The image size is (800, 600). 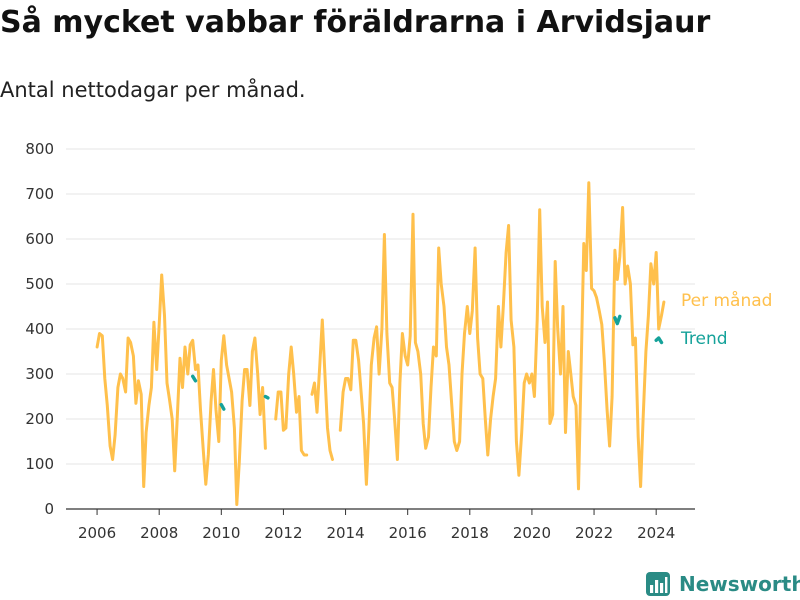 I want to click on bar-chart-logo-icon, so click(x=658, y=584).